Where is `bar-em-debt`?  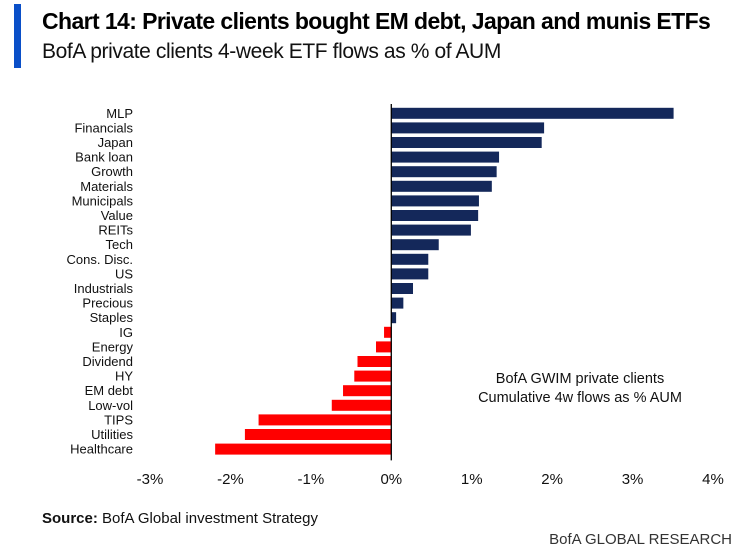 bar-em-debt is located at coordinates (367, 391).